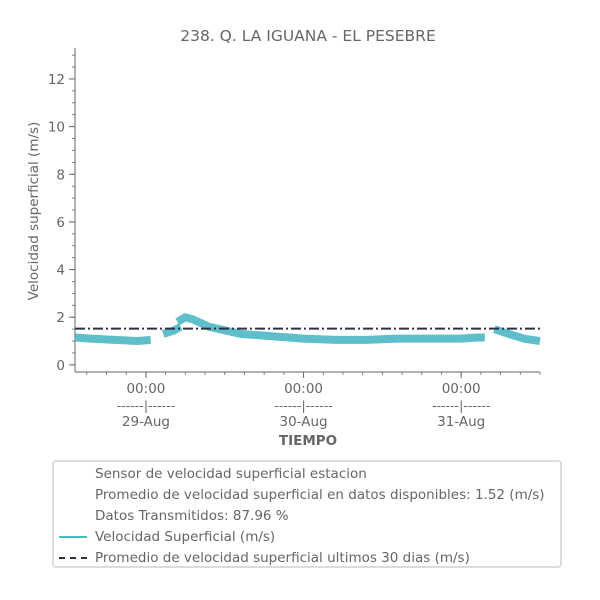 The height and width of the screenshot is (600, 600). Describe the element at coordinates (73, 537) in the screenshot. I see `legend-velocity-swatch` at that location.